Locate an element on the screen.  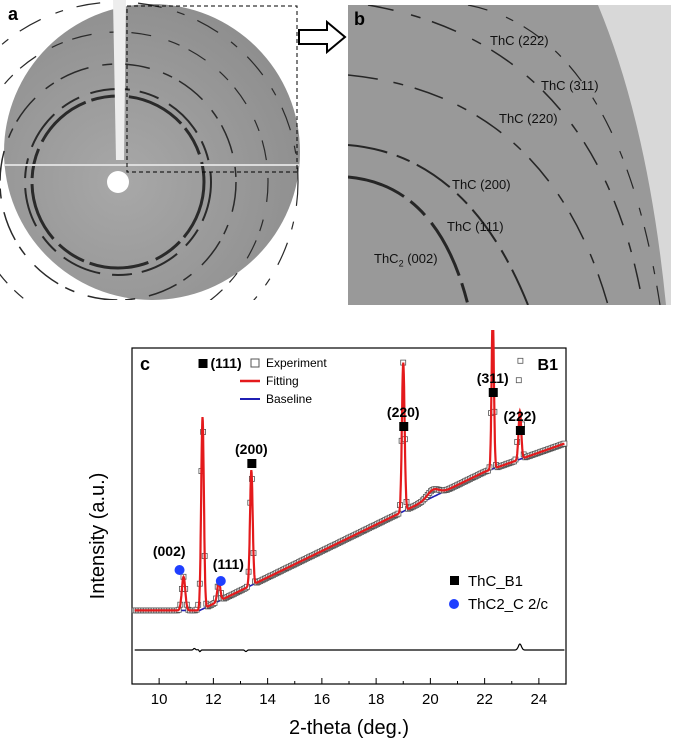
thc-peak-label: (222) is located at coordinates (520, 416).